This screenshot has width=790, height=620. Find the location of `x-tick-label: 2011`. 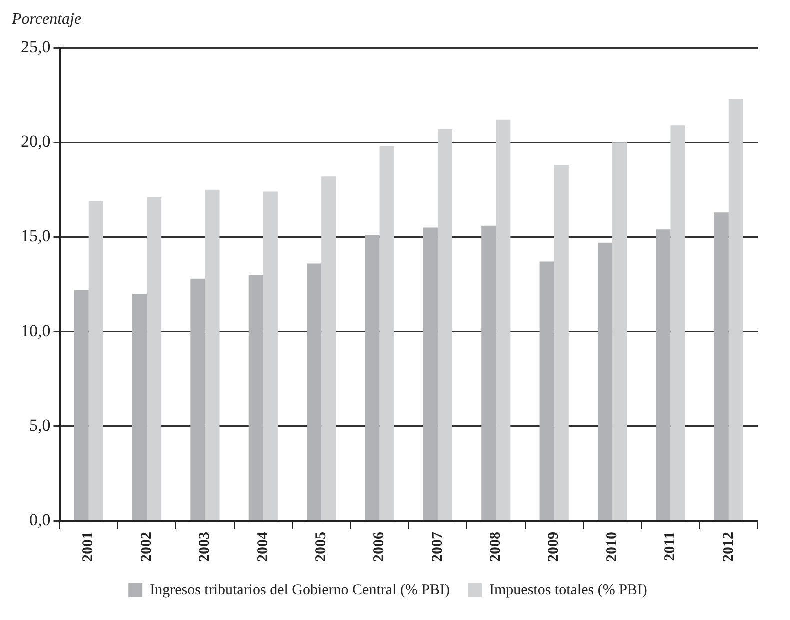

x-tick-label: 2011 is located at coordinates (670, 547).